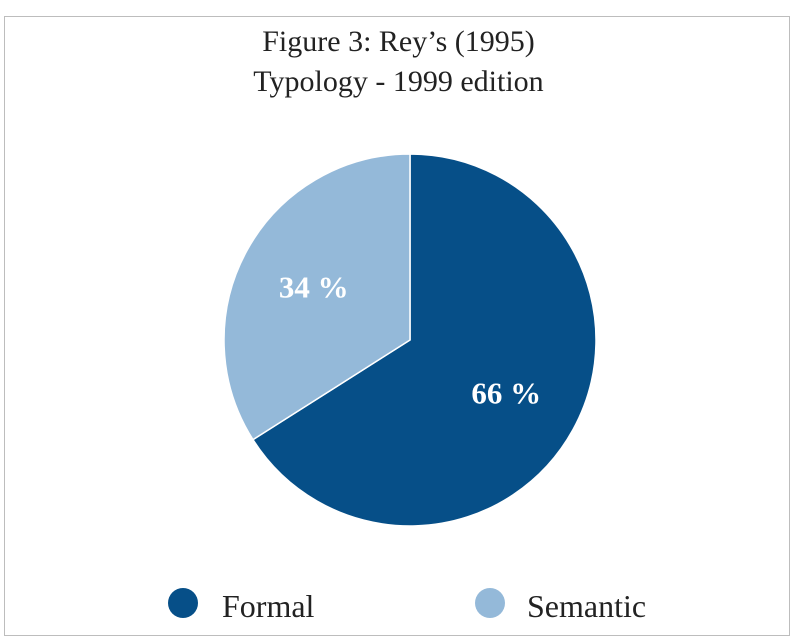 This screenshot has width=797, height=636. Describe the element at coordinates (183, 603) in the screenshot. I see `legend-swatch-formal` at that location.